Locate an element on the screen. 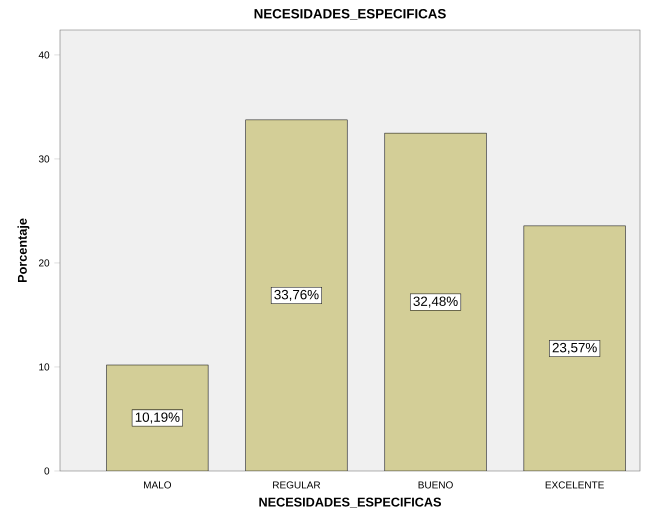  y-tick-label: 20 is located at coordinates (44, 263).